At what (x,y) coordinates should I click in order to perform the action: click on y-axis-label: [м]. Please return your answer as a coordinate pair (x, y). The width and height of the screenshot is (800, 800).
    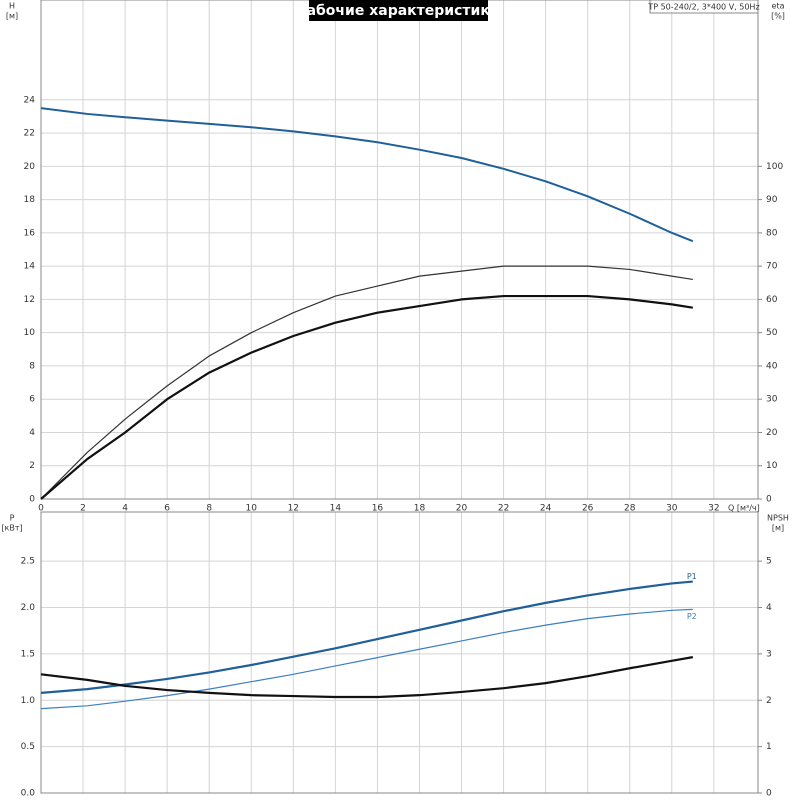
    Looking at the image, I should click on (12, 16).